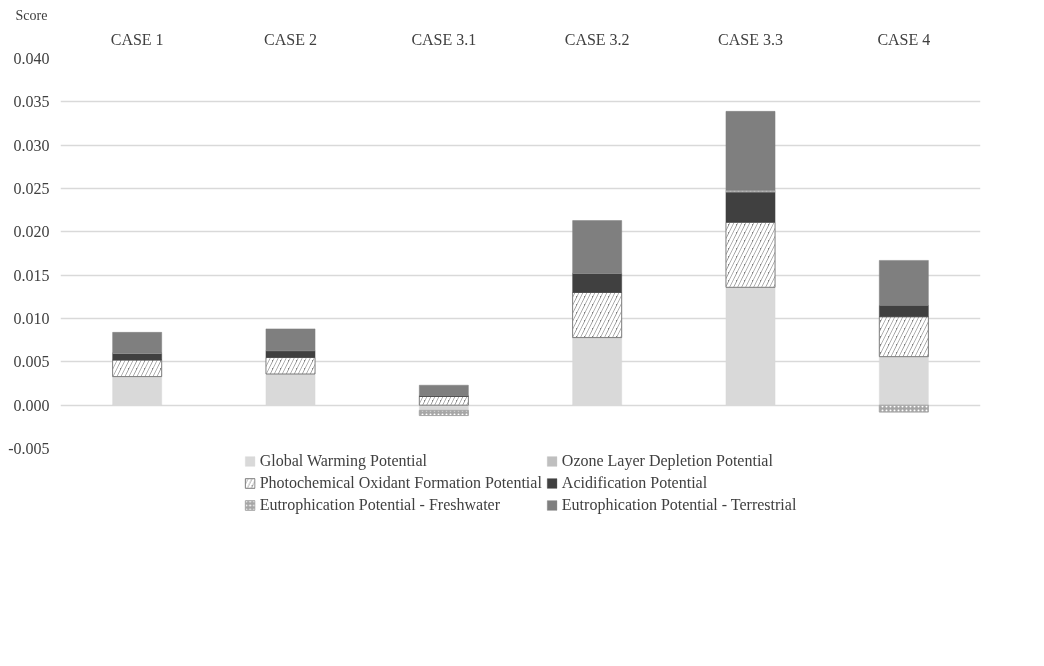 The height and width of the screenshot is (666, 1044). Describe the element at coordinates (31, 15) in the screenshot. I see `y-axis-title: Score` at that location.